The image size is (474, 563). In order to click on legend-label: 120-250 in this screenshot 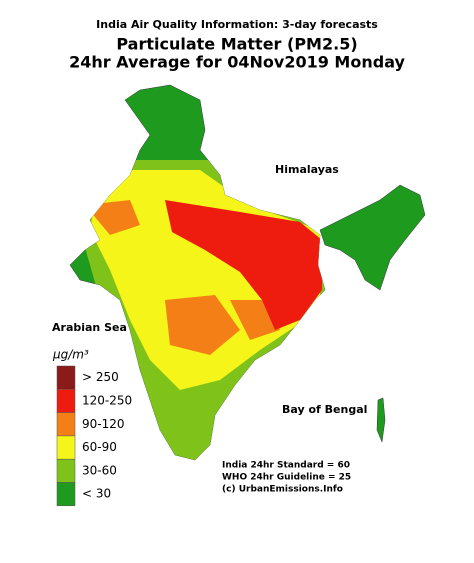, I will do `click(107, 400)`.